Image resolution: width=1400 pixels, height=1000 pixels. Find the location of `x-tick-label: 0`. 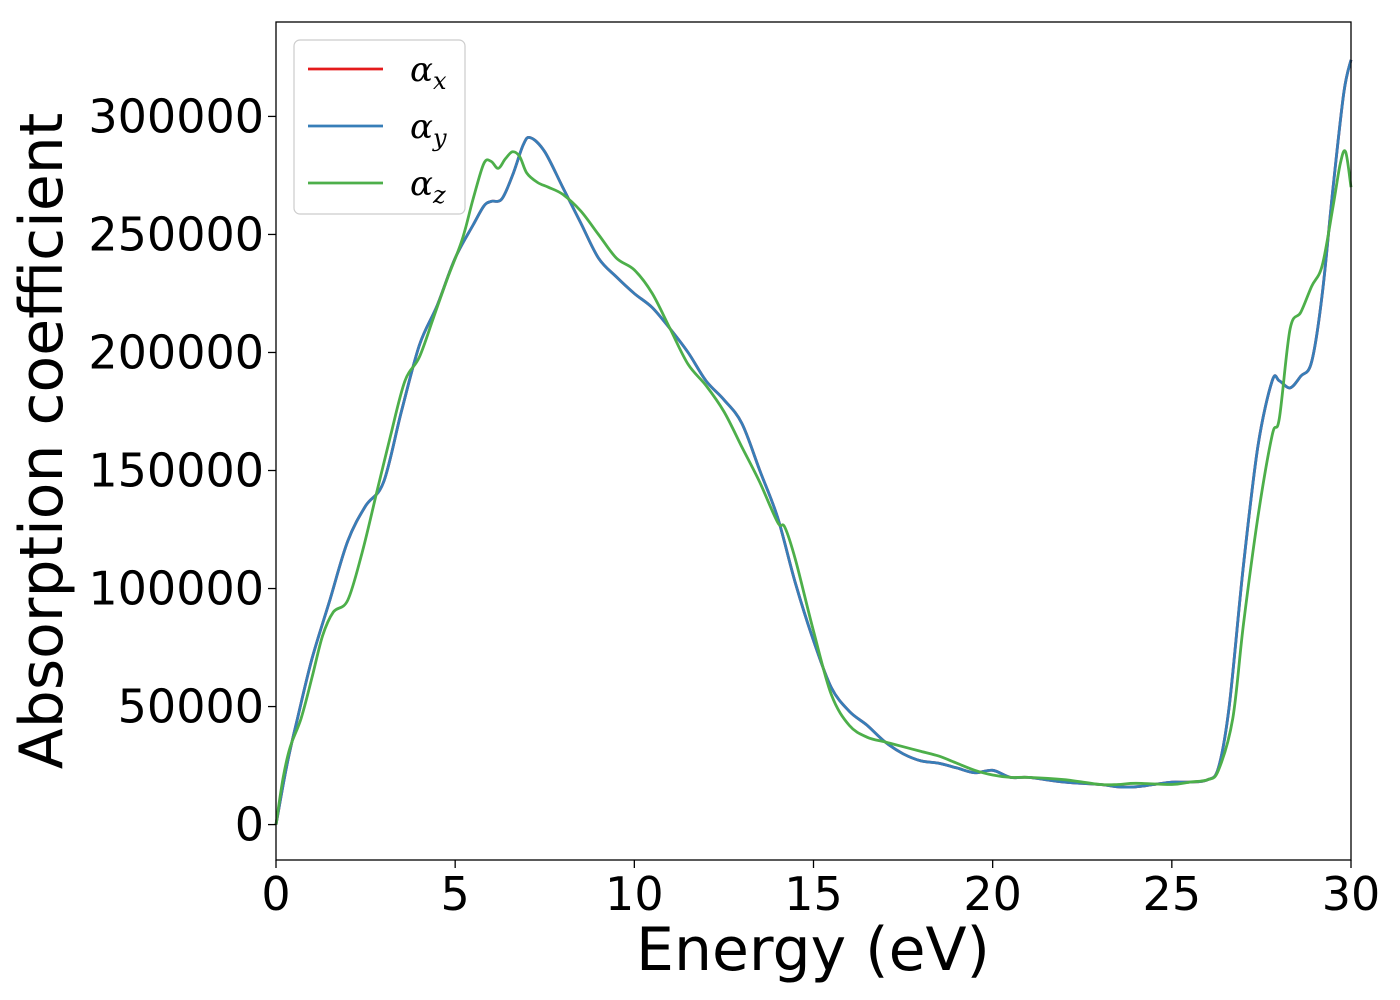

x-tick-label: 0 is located at coordinates (275, 894).